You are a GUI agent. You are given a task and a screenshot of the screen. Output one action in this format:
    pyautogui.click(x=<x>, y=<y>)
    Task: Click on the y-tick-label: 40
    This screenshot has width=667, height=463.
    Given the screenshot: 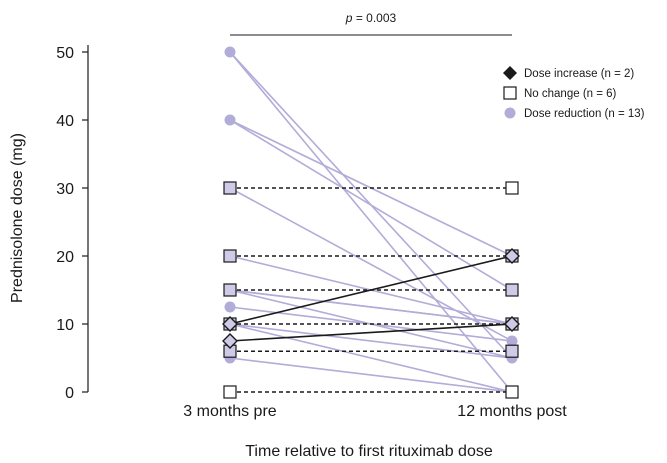 What is the action you would take?
    pyautogui.click(x=65, y=121)
    